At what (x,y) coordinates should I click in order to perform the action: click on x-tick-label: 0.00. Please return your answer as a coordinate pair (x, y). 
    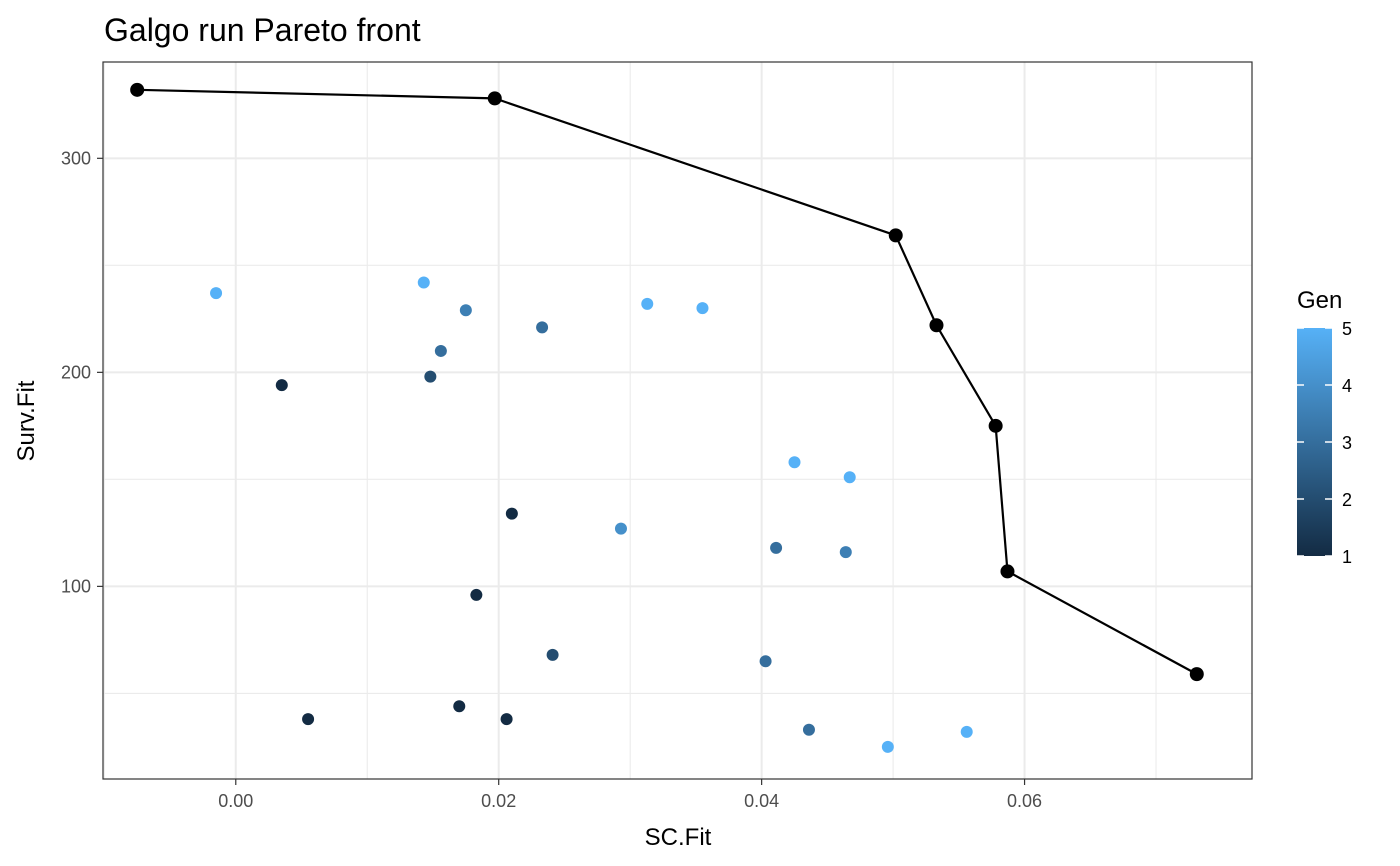
    Looking at the image, I should click on (235, 801).